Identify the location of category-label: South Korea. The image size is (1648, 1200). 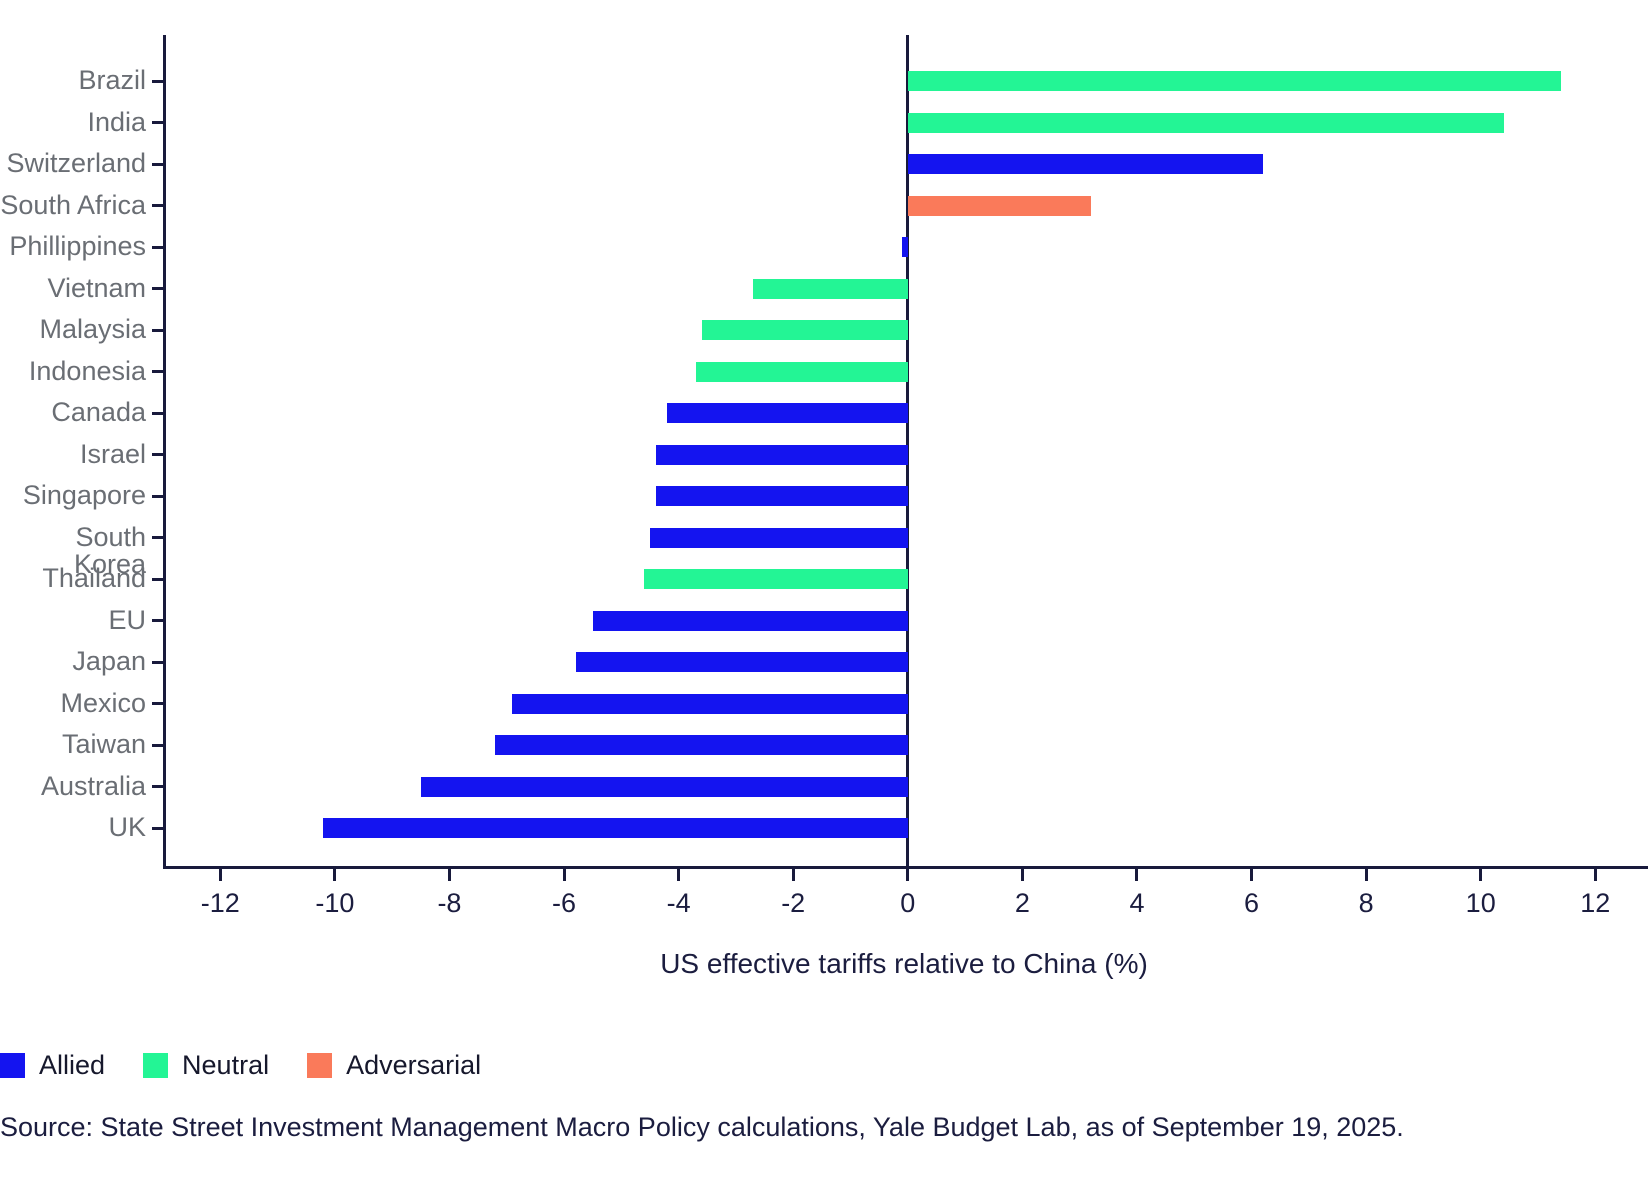
(109, 550).